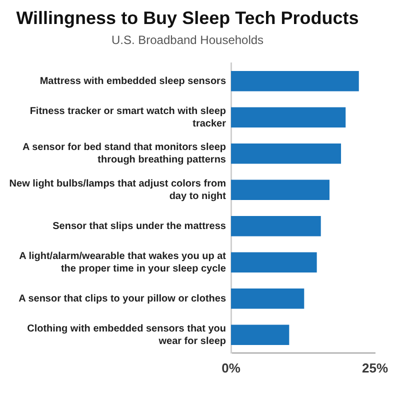 The width and height of the screenshot is (400, 400). I want to click on y-tick-label: A light/alarm/wearable that wakes you up at the proper time in your sleep cycle, so click(123, 262).